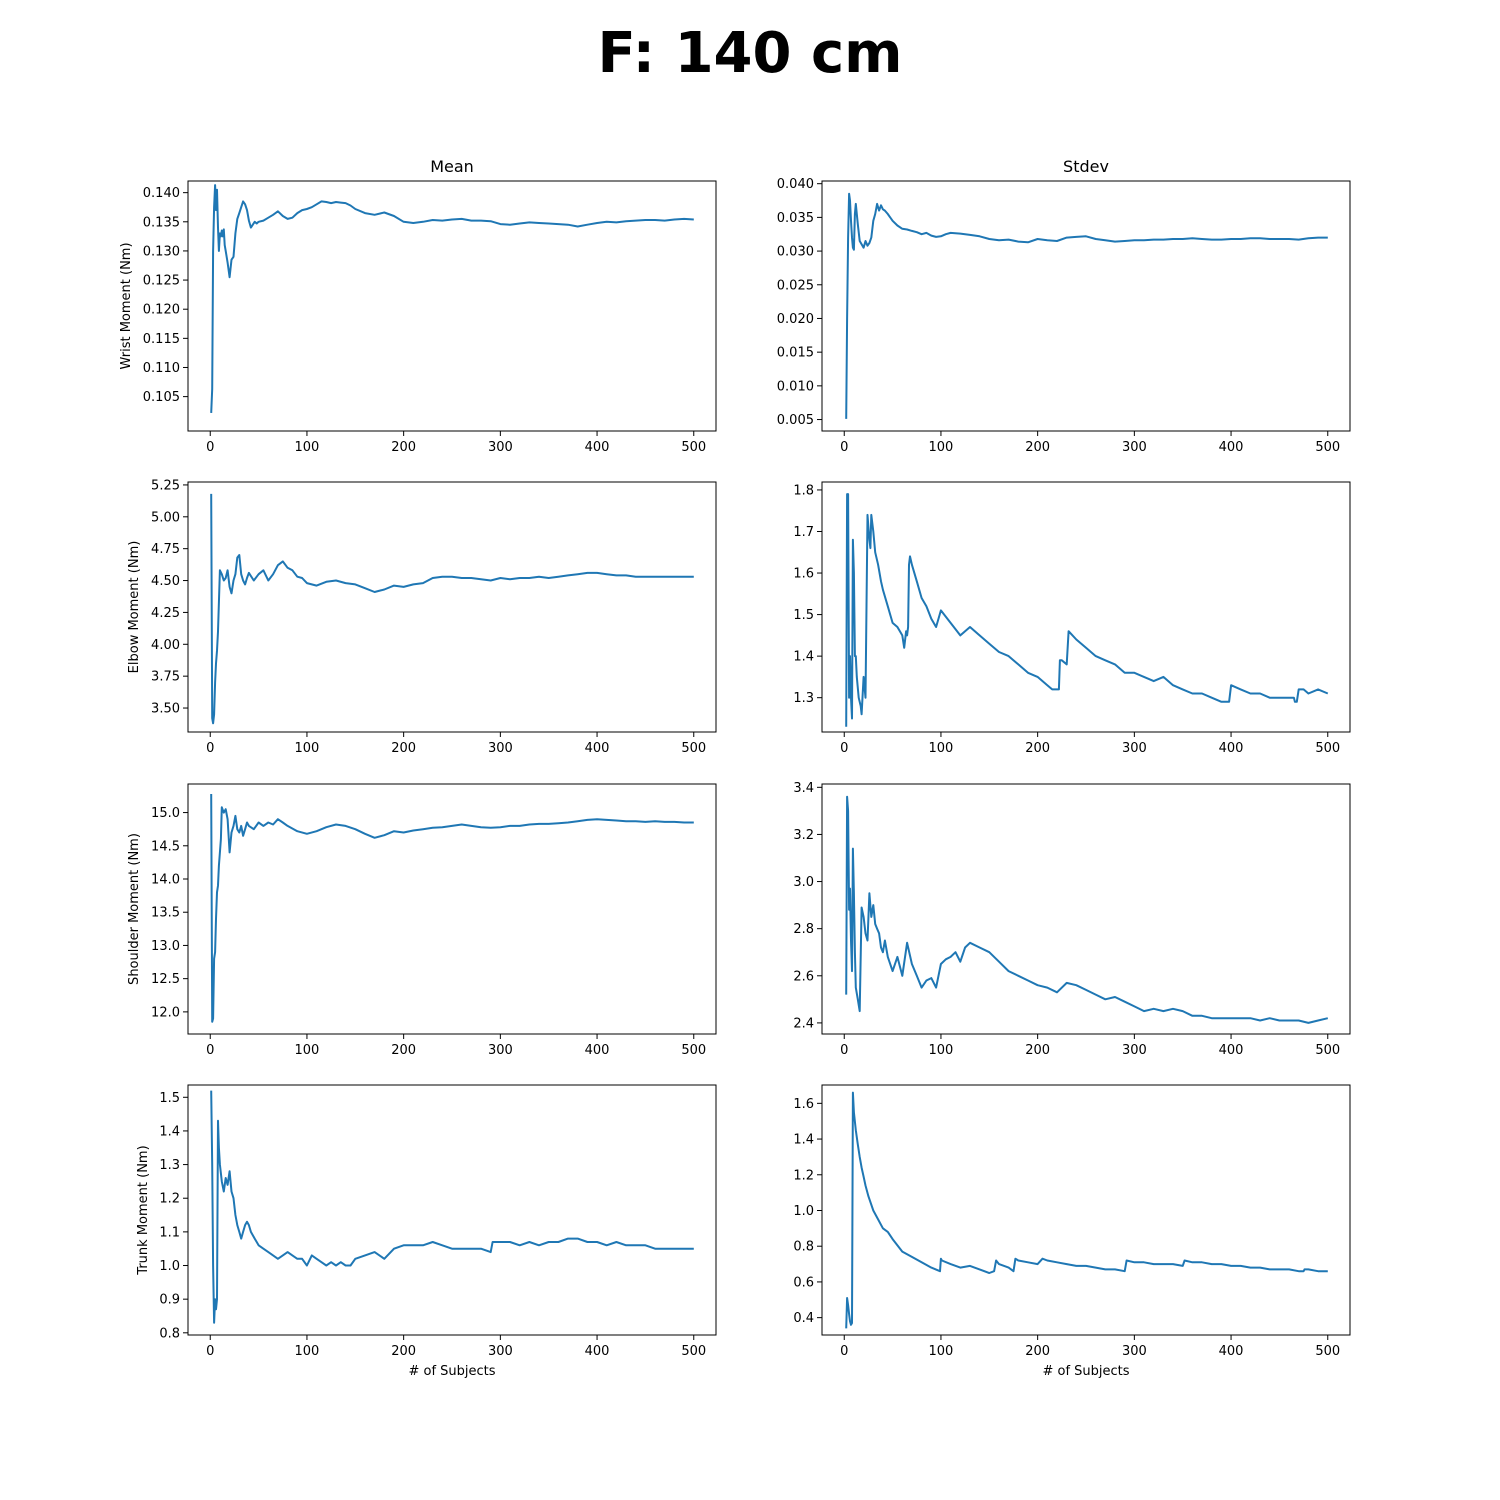 The height and width of the screenshot is (1500, 1500). What do you see at coordinates (452, 1210) in the screenshot?
I see `mean-trunk-axes-frame` at bounding box center [452, 1210].